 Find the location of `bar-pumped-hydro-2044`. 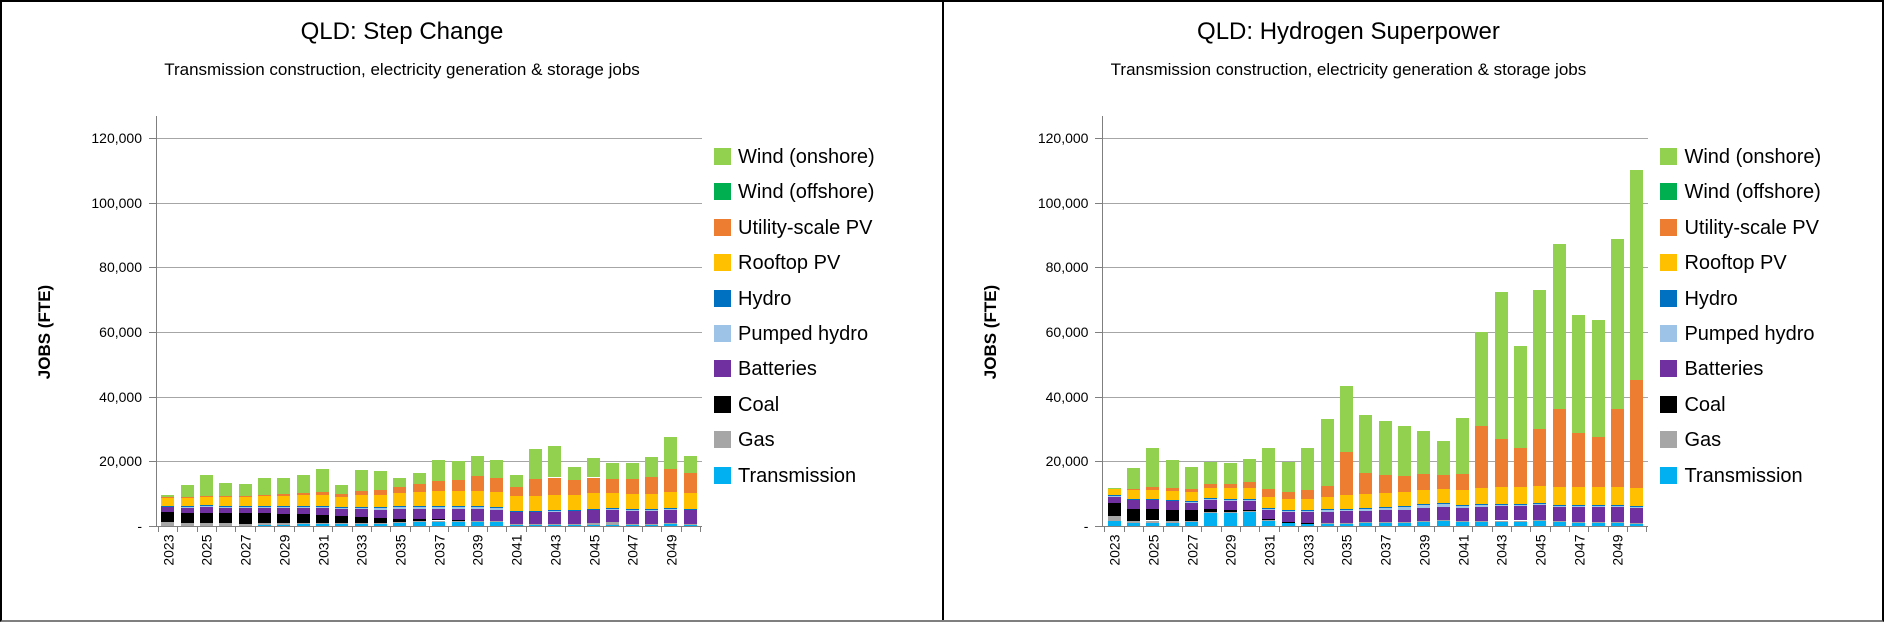

bar-pumped-hydro-2044 is located at coordinates (574, 511).